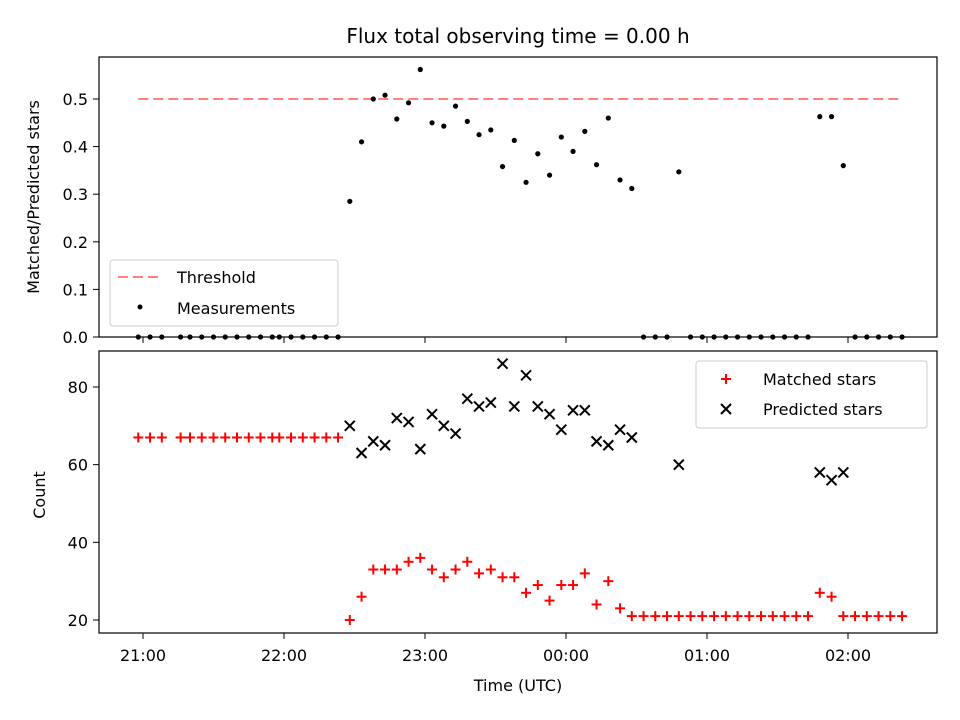 Image resolution: width=960 pixels, height=720 pixels. Describe the element at coordinates (517, 685) in the screenshot. I see `bottom-x-axis-label: Time (UTC)` at that location.